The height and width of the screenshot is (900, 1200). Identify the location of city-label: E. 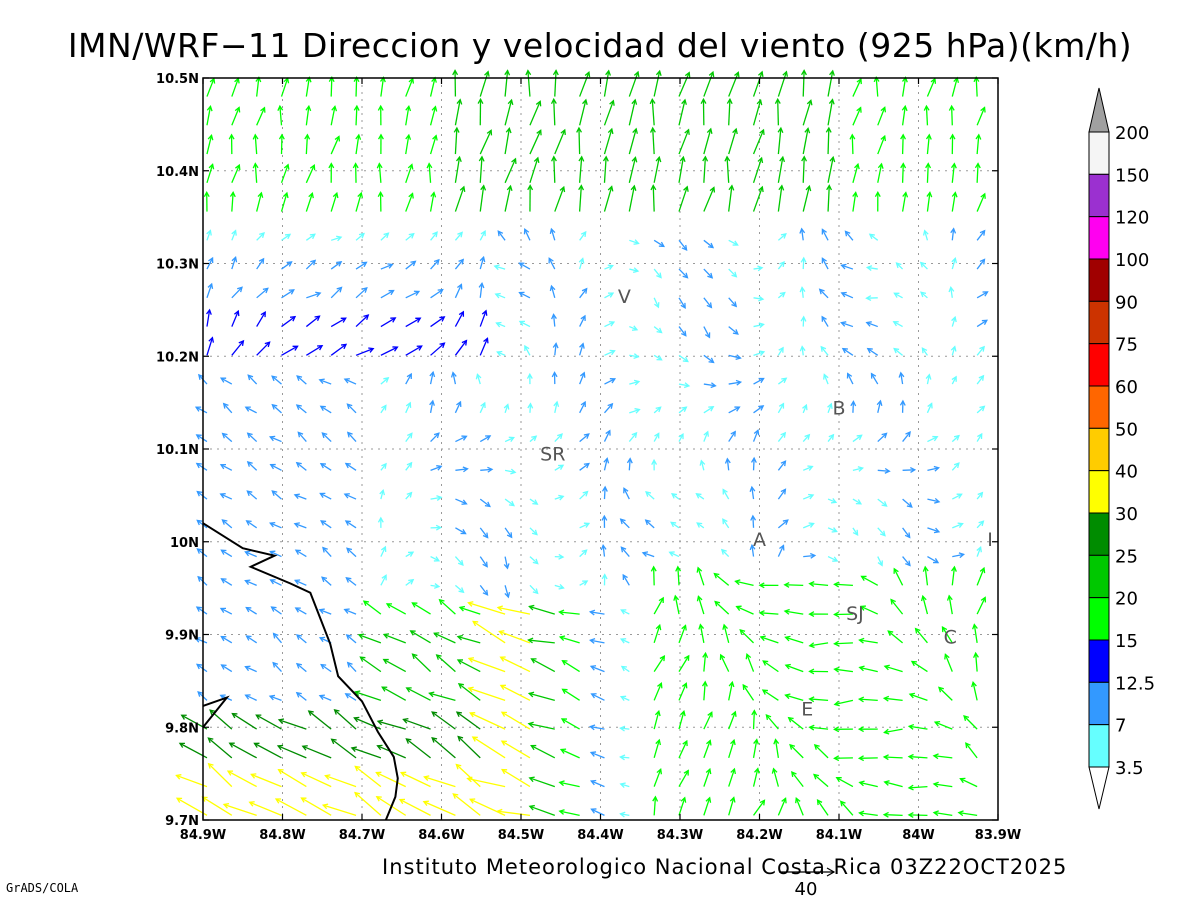
(807, 710).